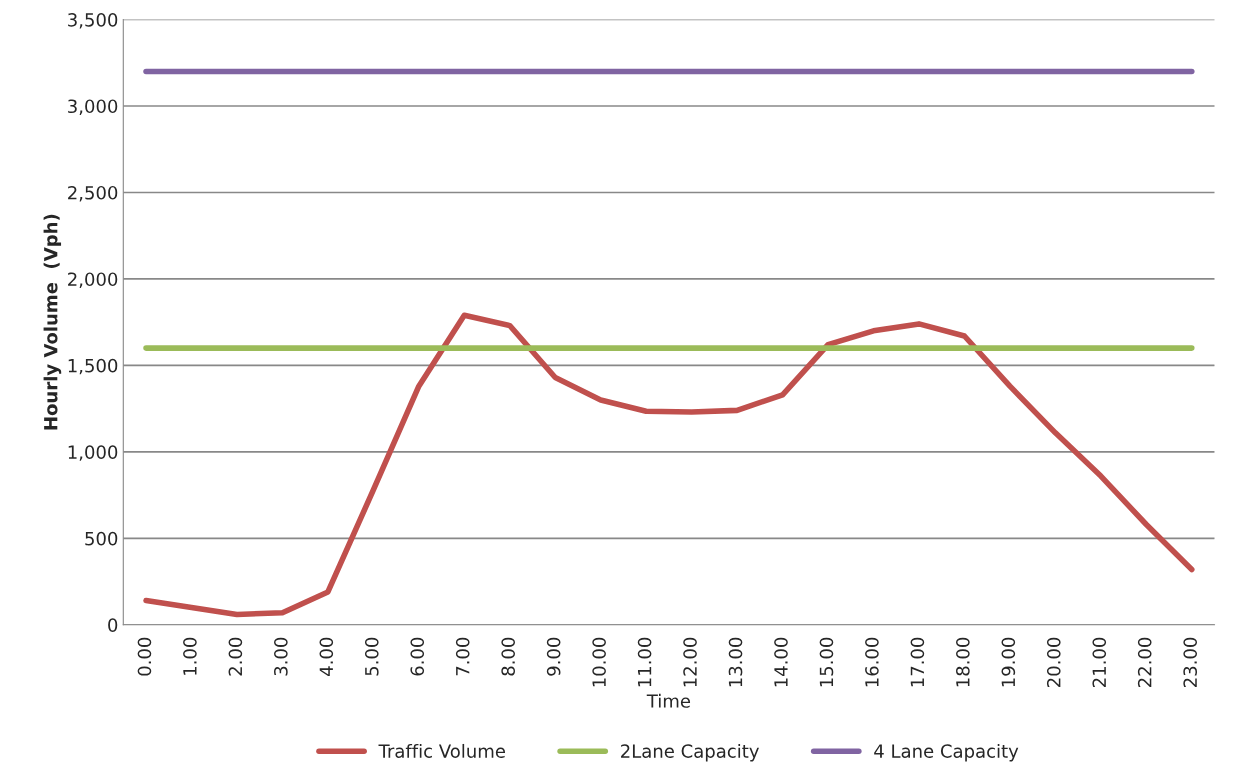  What do you see at coordinates (668, 700) in the screenshot?
I see `x-axis-title: Time` at bounding box center [668, 700].